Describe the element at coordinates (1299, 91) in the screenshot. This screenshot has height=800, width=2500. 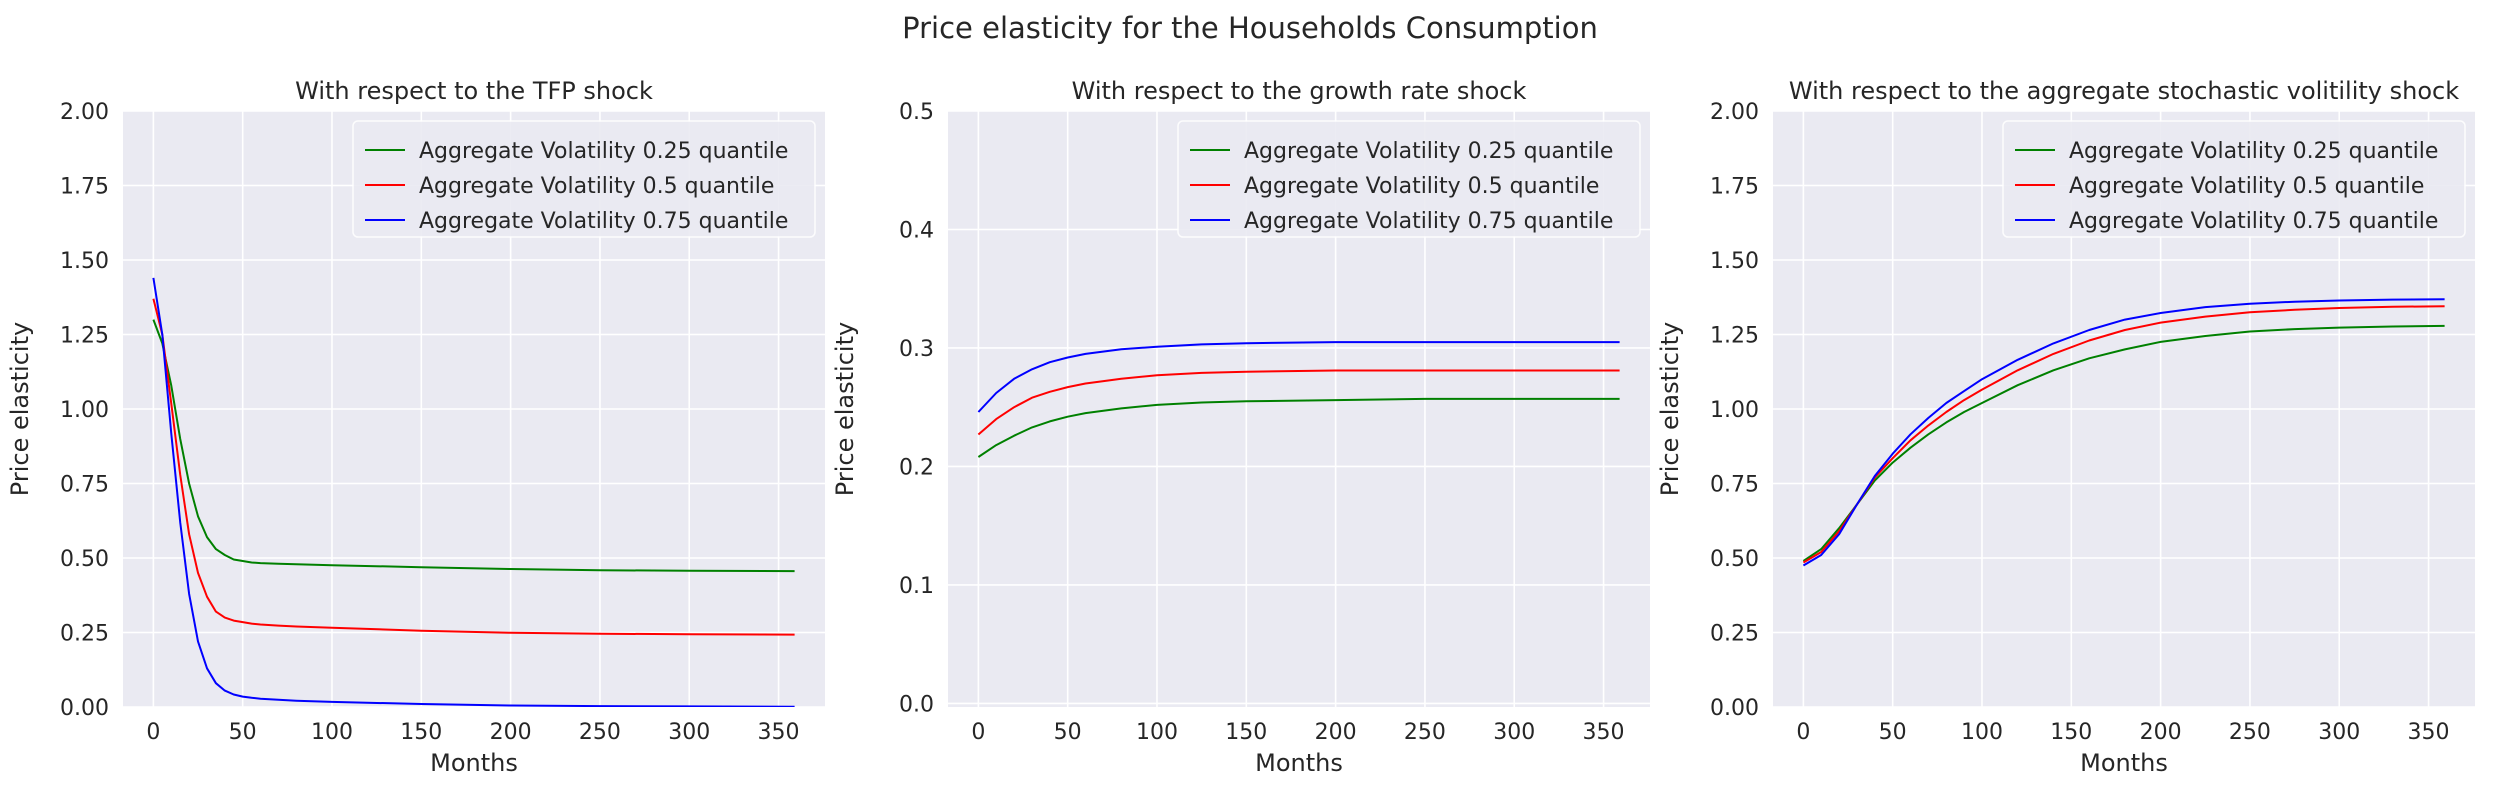
I see `panel-title: With respect to the growth rate shock` at that location.